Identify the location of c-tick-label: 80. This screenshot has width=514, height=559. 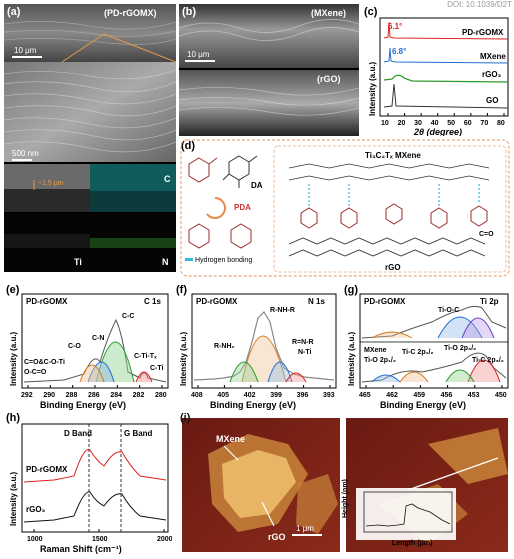
(501, 123).